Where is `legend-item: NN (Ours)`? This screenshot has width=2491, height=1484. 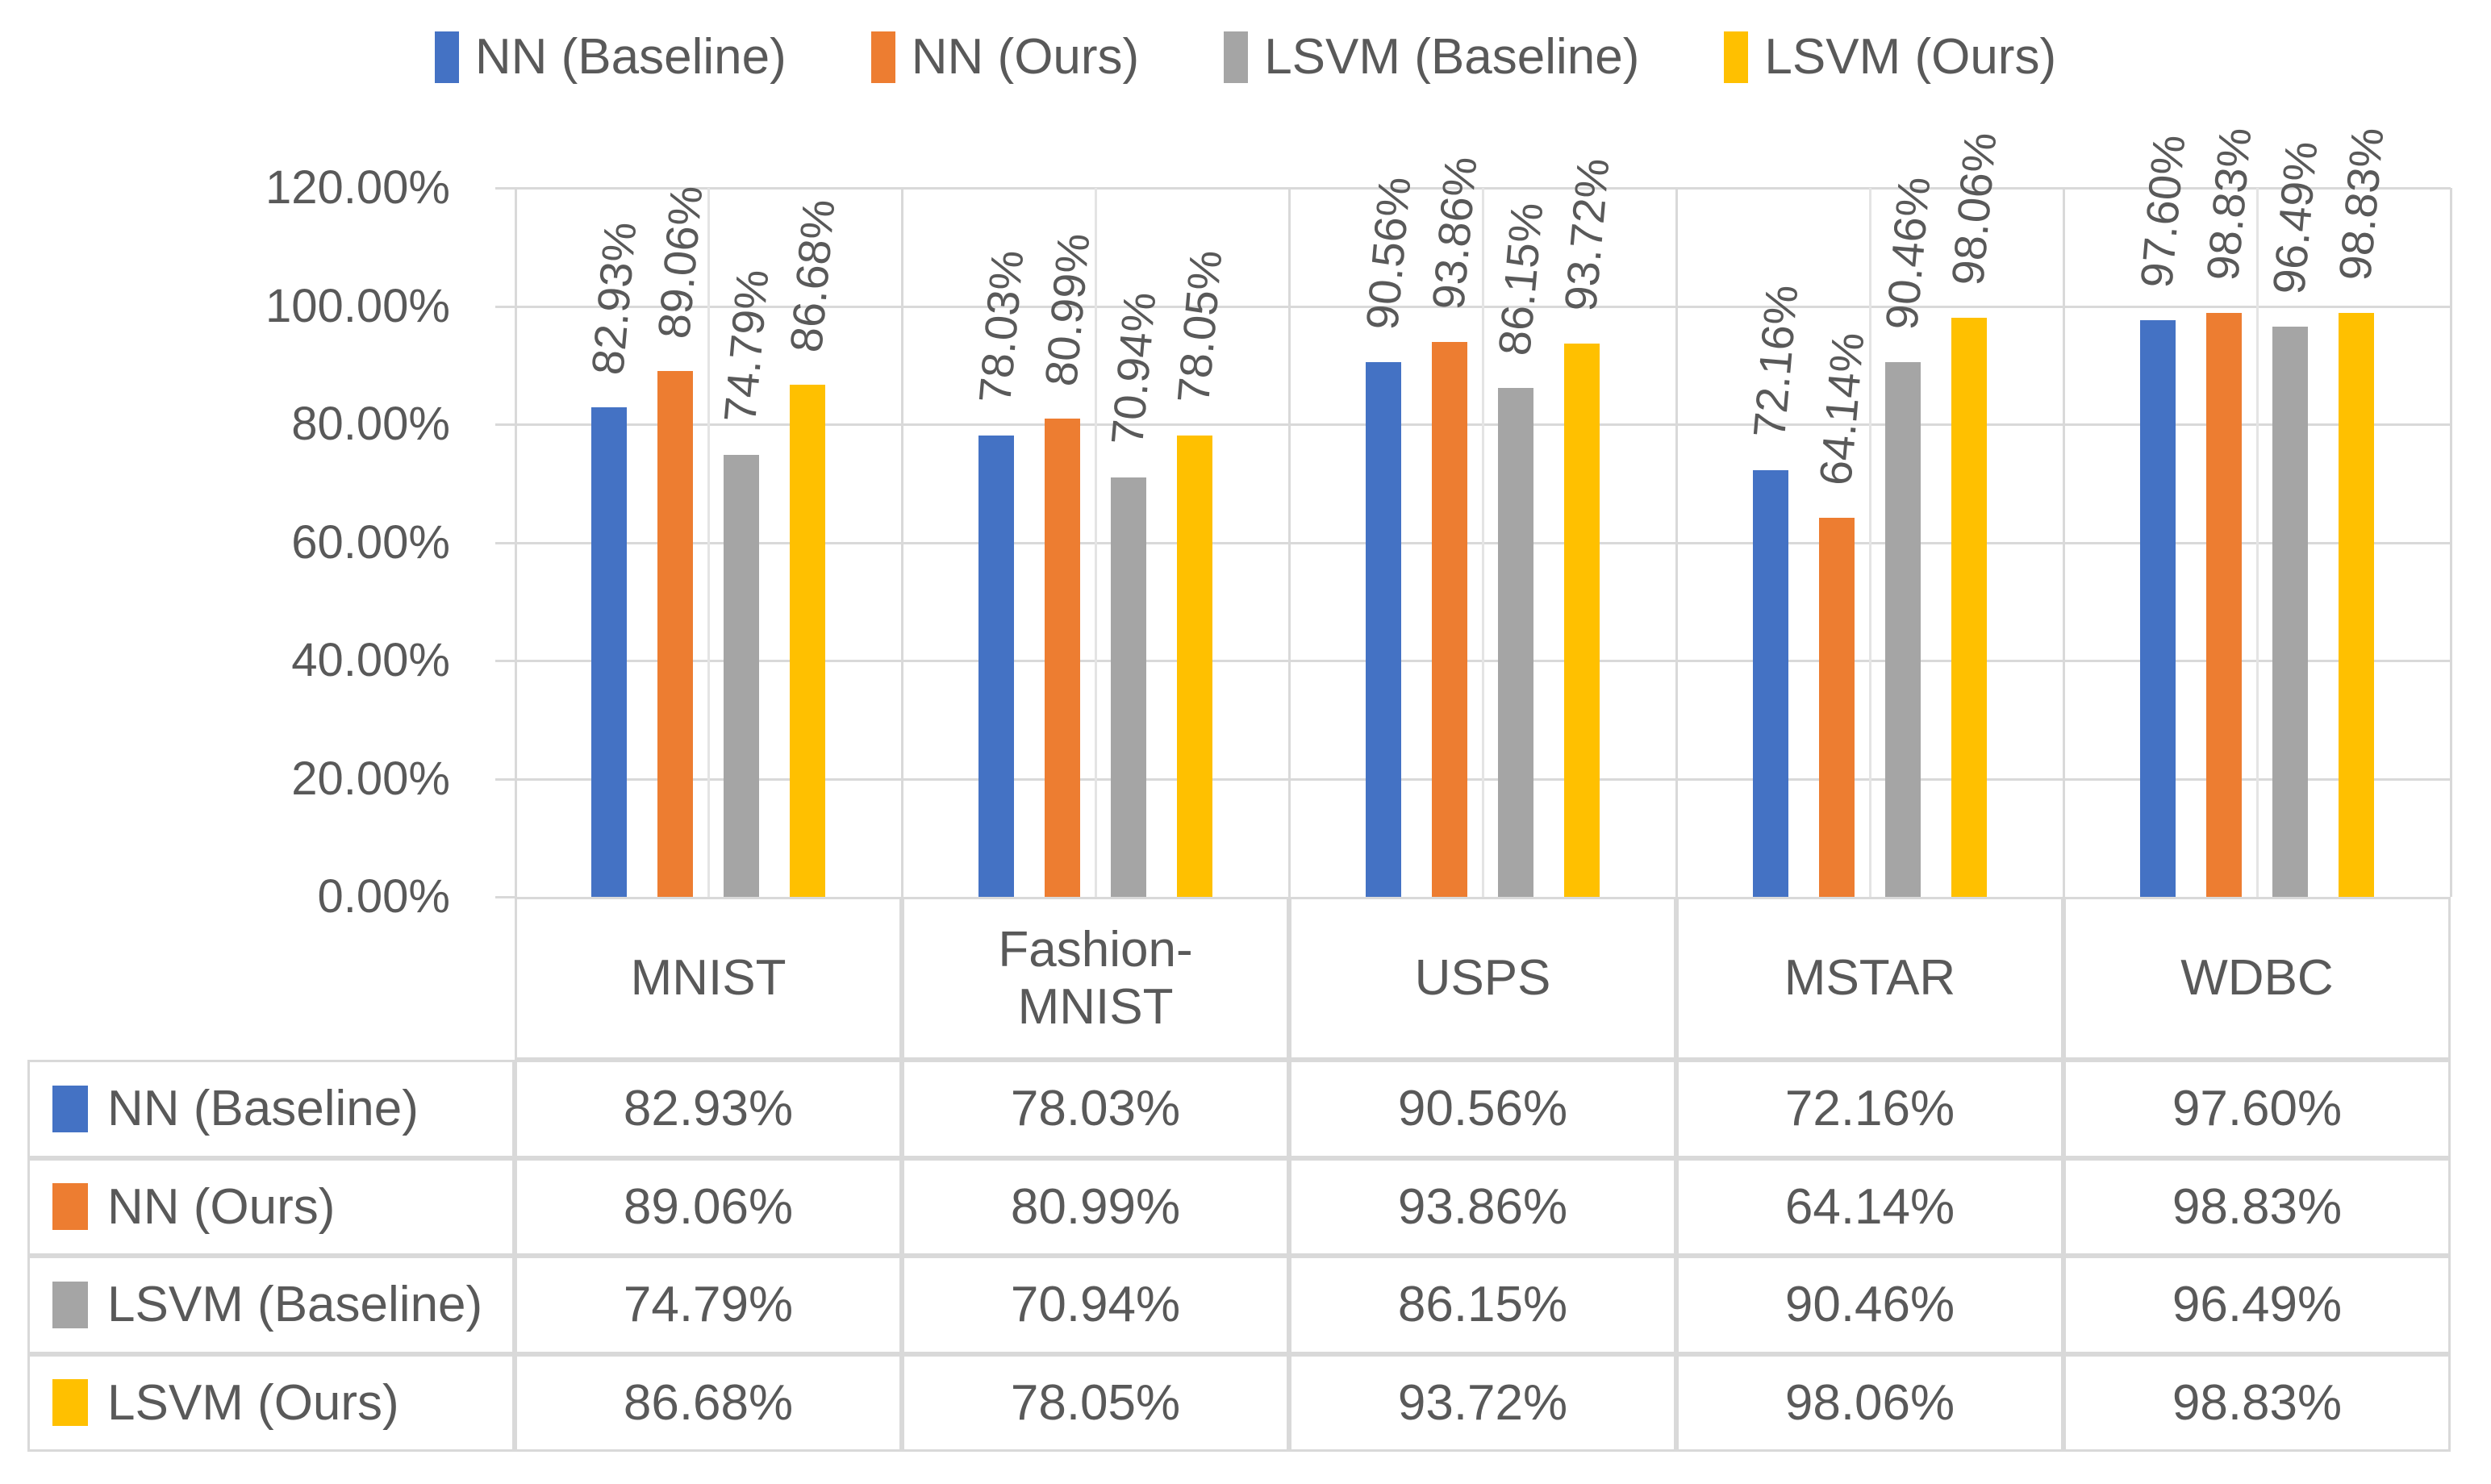
legend-item: NN (Ours) is located at coordinates (1005, 57).